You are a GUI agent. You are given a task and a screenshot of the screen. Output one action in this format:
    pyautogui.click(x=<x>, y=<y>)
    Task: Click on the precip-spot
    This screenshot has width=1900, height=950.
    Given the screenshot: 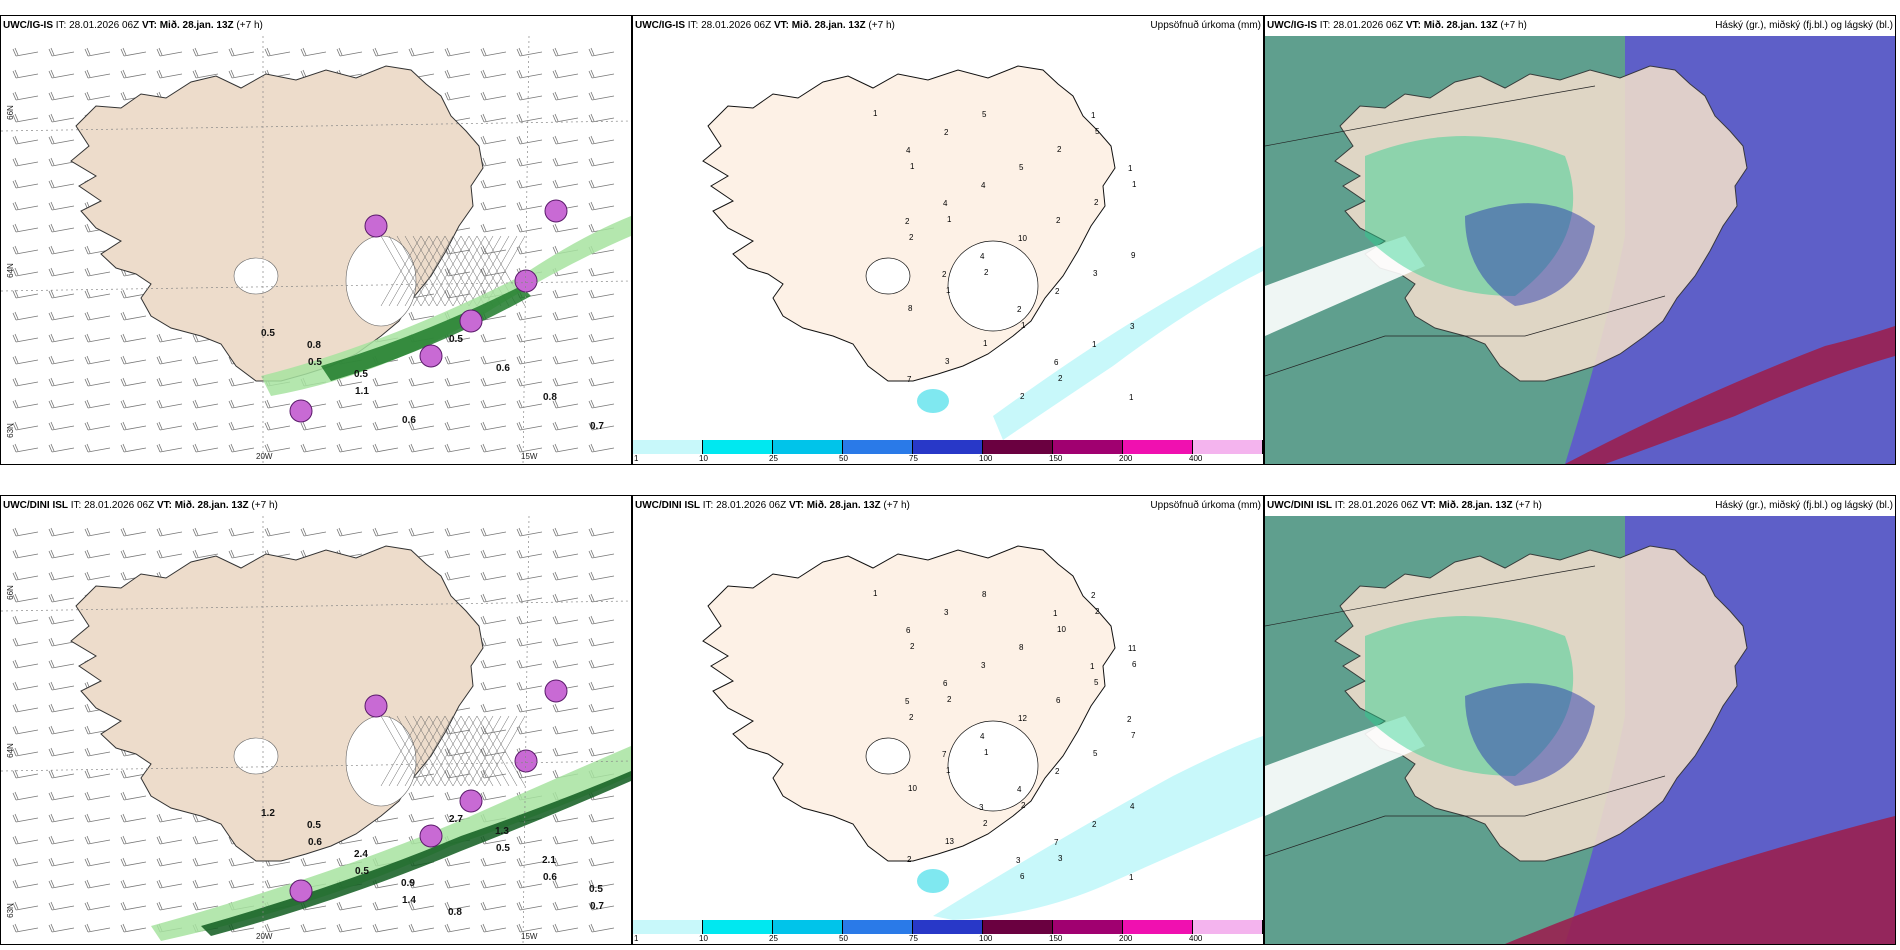 What is the action you would take?
    pyautogui.click(x=933, y=881)
    